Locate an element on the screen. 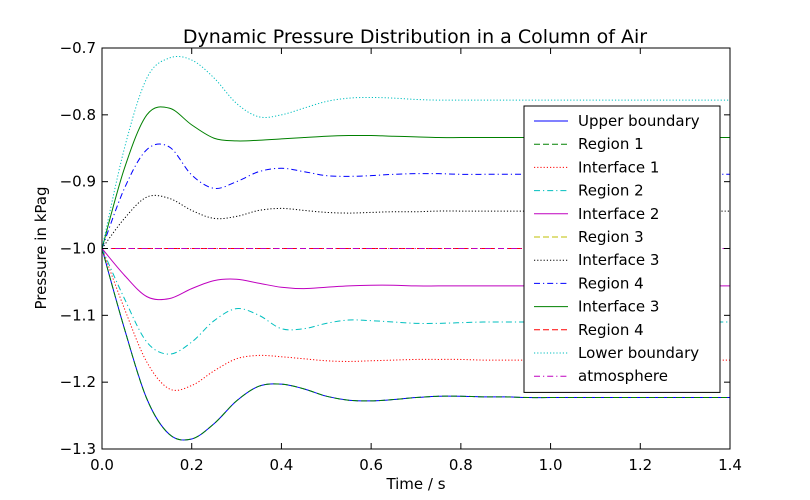  x-tick-label: 0.0 is located at coordinates (102, 465).